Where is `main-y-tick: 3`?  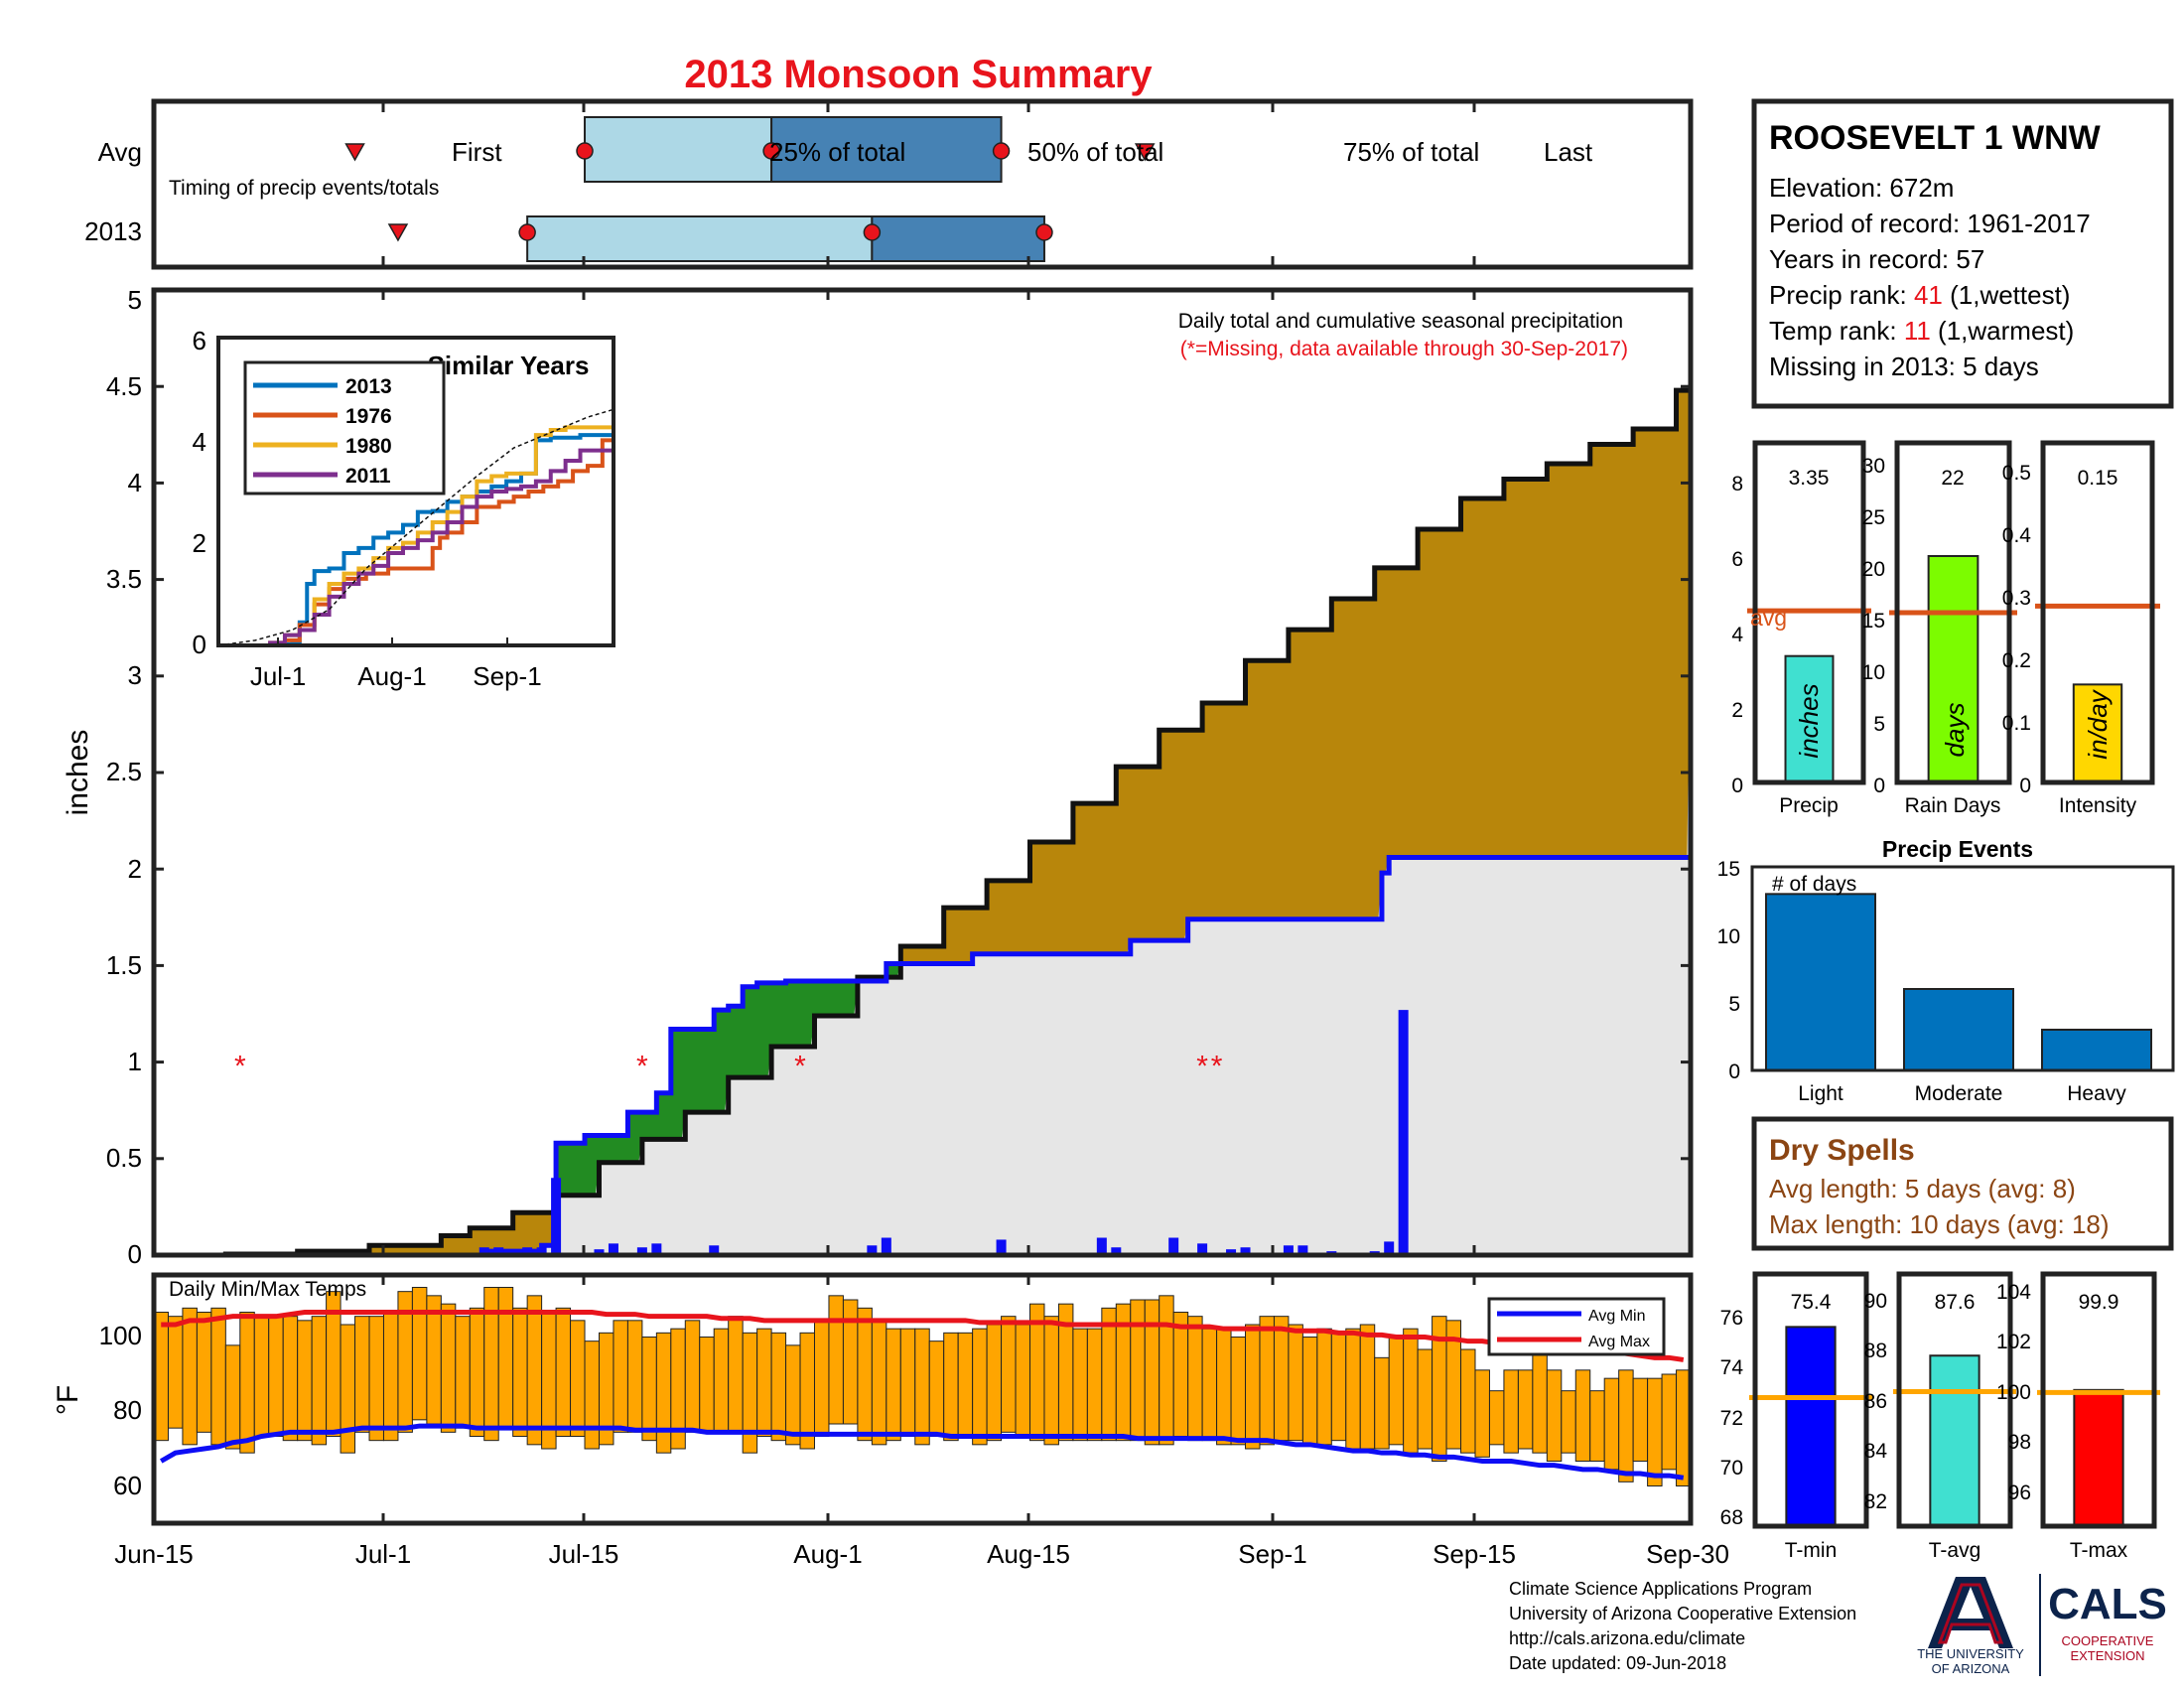 main-y-tick: 3 is located at coordinates (135, 675).